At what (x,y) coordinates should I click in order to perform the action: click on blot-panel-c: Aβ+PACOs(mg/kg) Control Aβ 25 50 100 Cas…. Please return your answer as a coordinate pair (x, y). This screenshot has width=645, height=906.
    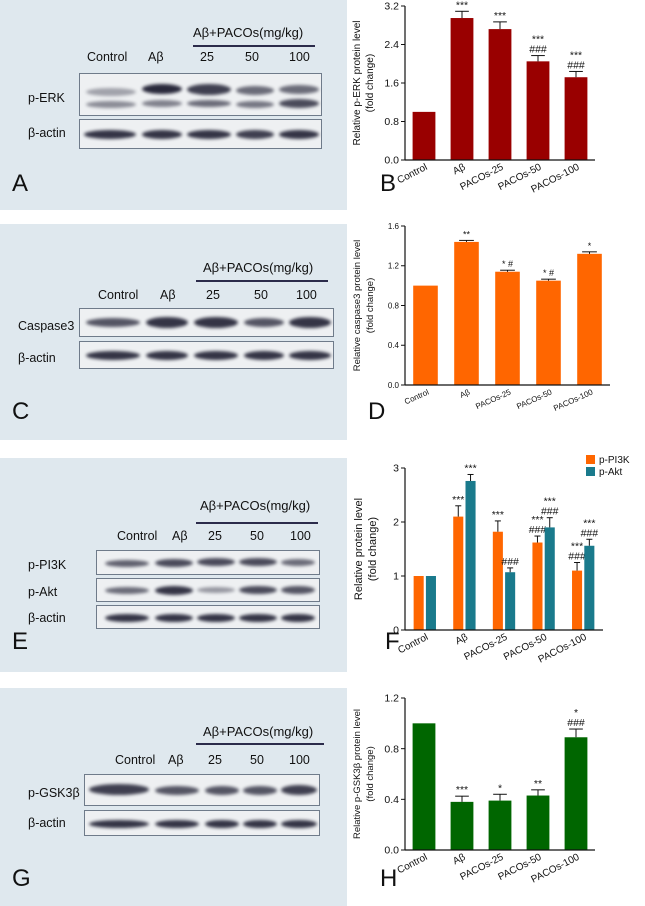
    Looking at the image, I should click on (173, 332).